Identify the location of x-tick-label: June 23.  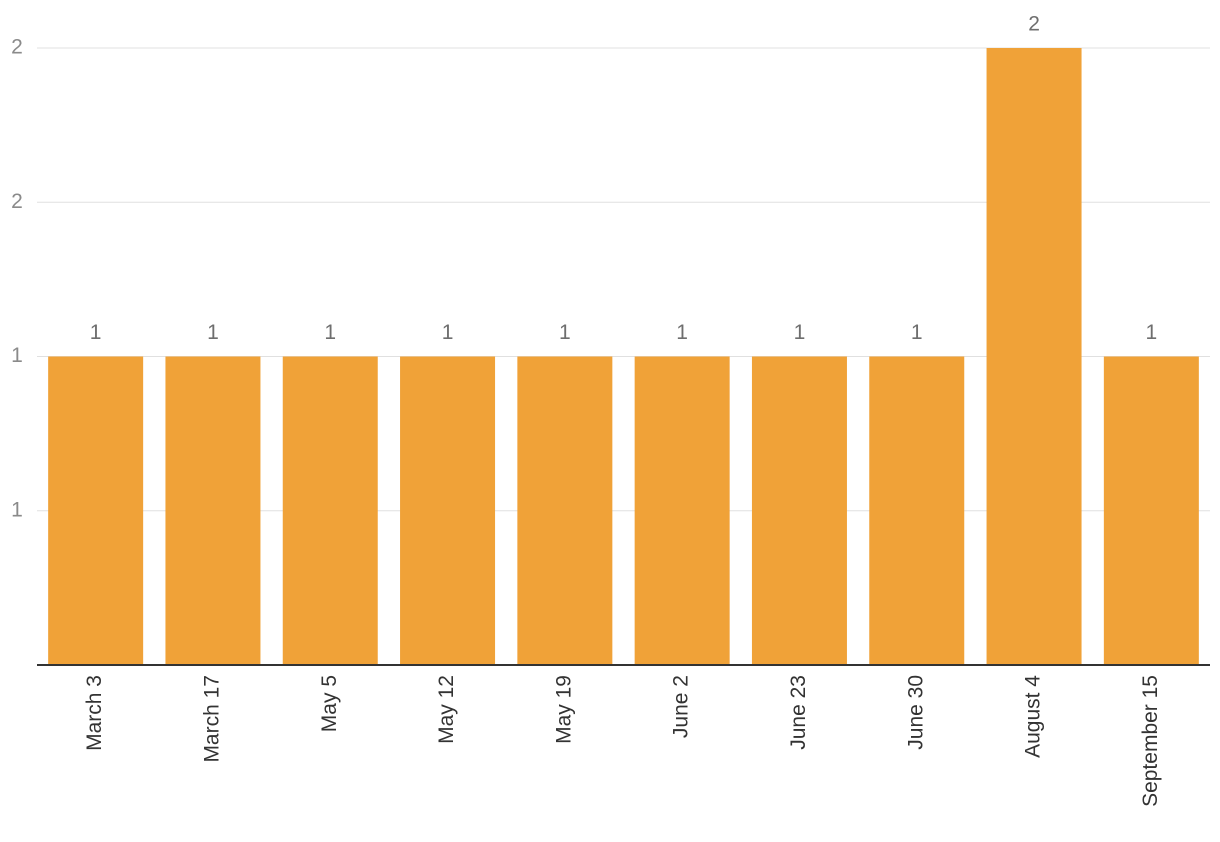
(798, 712).